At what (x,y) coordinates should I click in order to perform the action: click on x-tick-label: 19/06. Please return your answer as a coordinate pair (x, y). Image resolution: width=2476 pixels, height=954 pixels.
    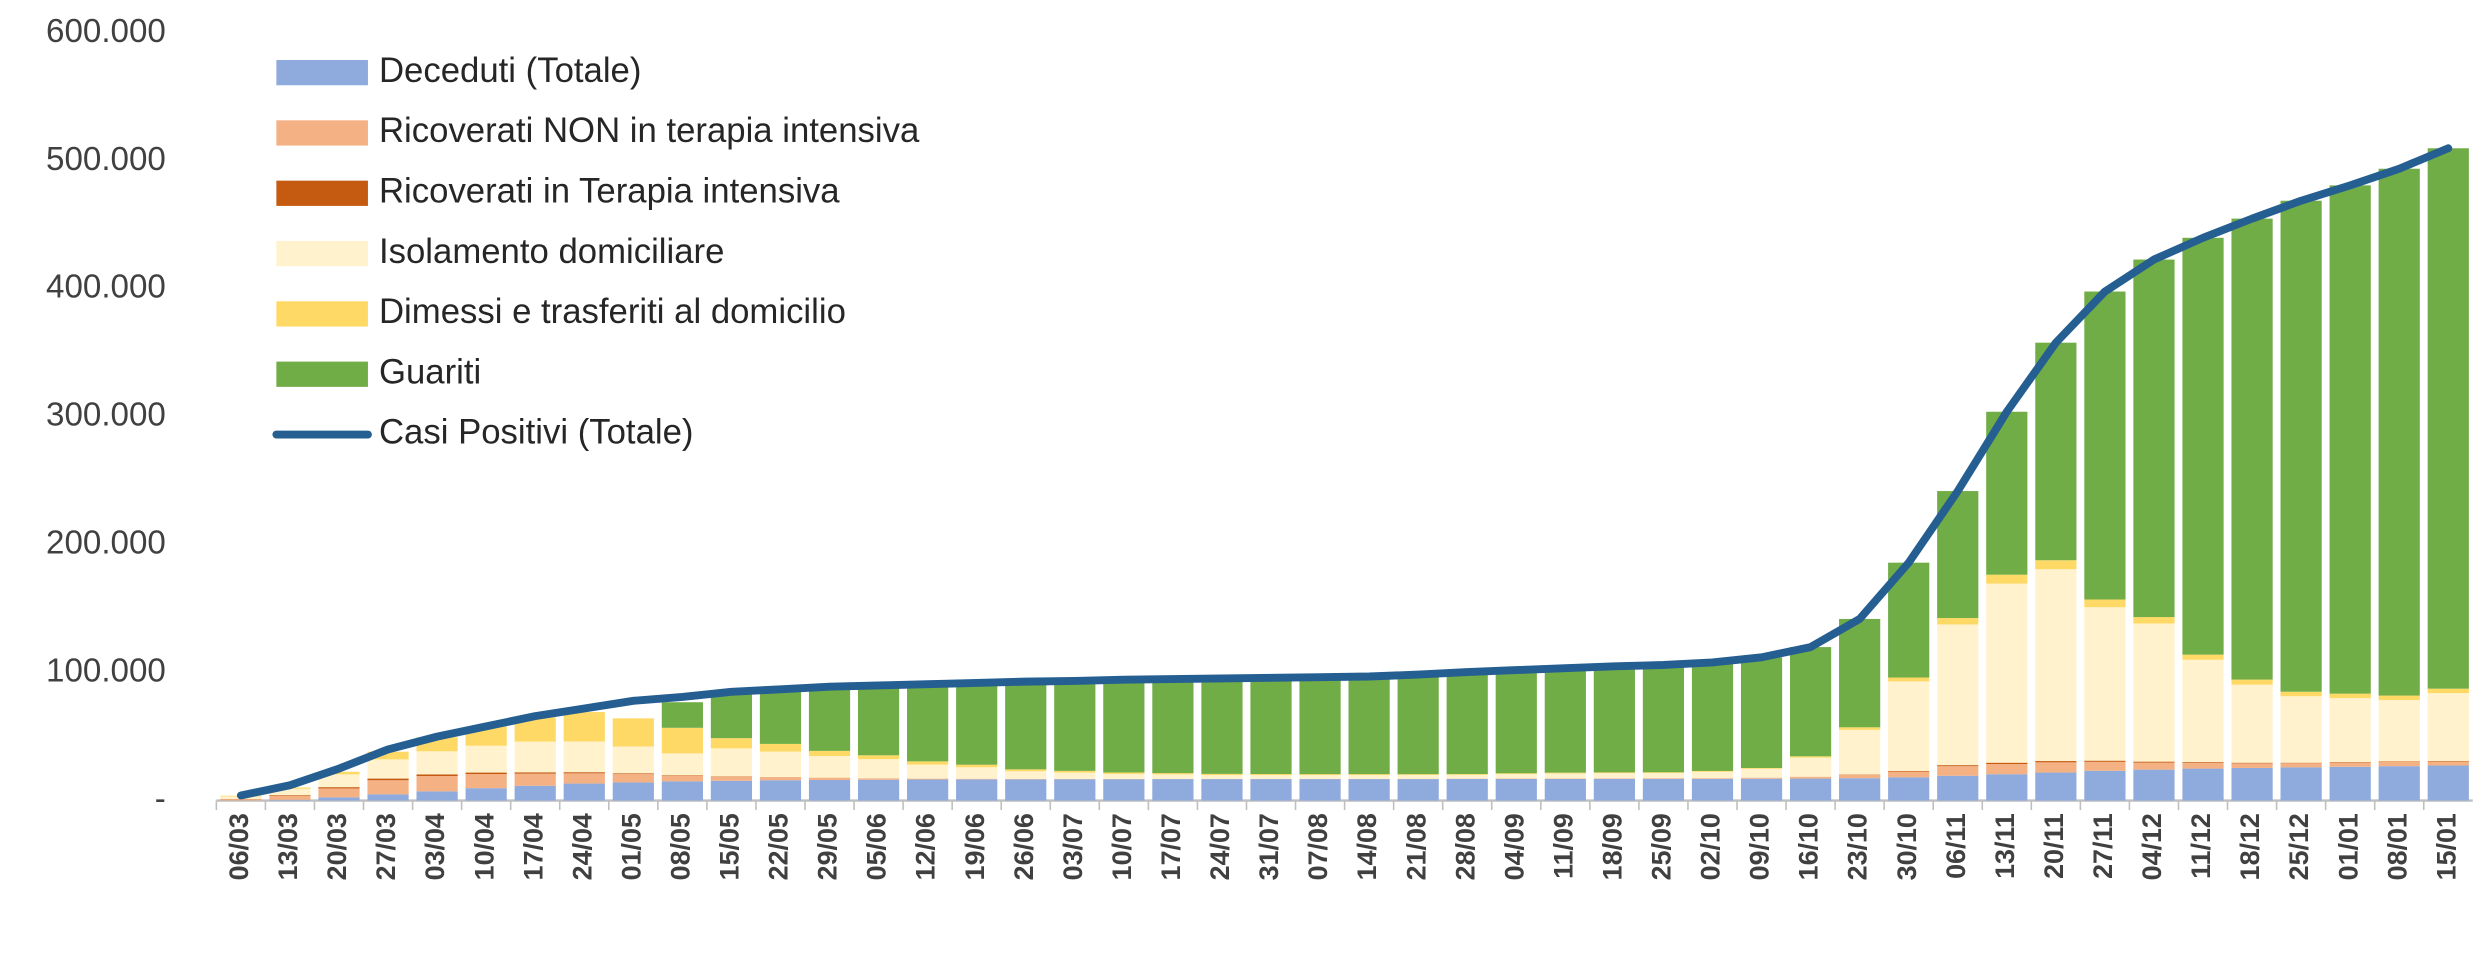
    Looking at the image, I should click on (975, 846).